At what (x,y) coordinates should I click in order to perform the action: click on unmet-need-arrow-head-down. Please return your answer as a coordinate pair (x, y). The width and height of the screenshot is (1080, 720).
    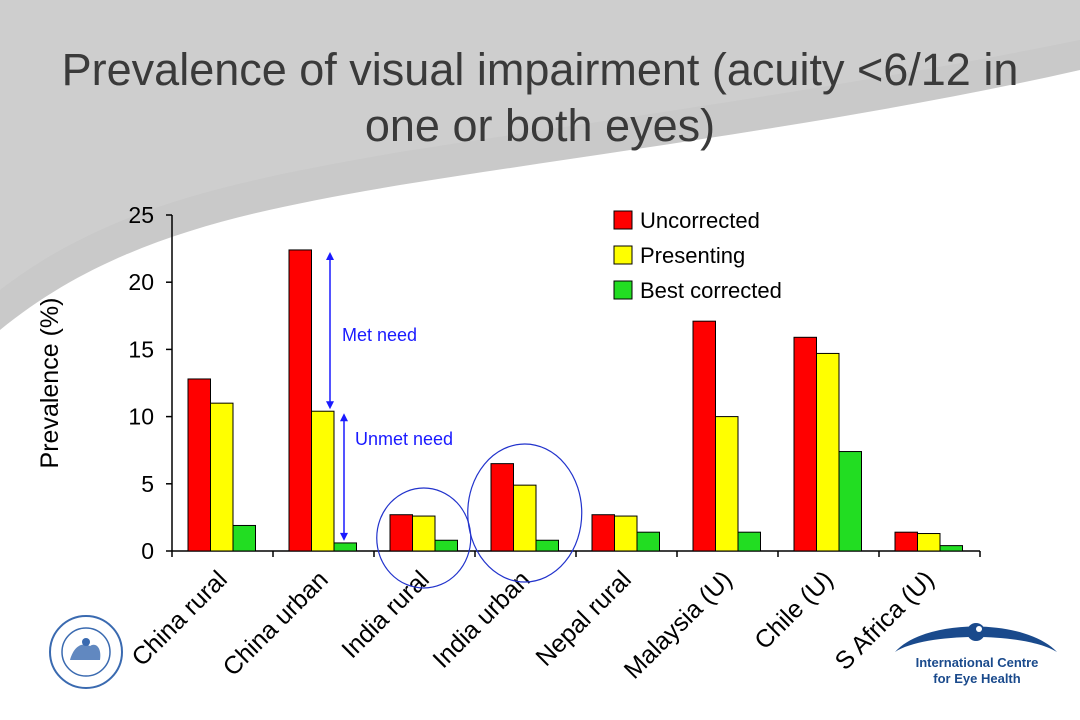
    Looking at the image, I should click on (344, 536).